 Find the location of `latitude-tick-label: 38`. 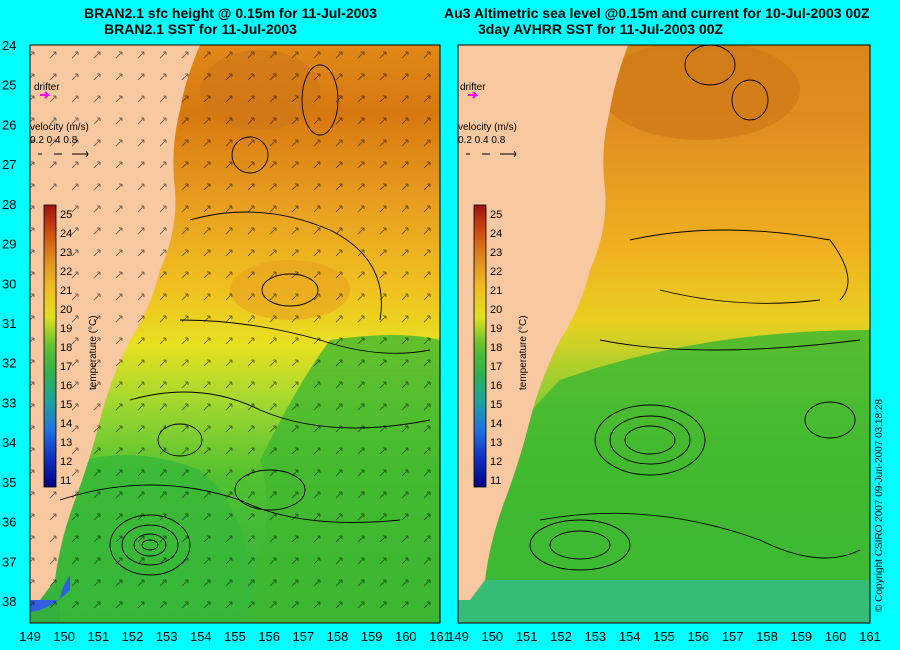

latitude-tick-label: 38 is located at coordinates (9, 601).